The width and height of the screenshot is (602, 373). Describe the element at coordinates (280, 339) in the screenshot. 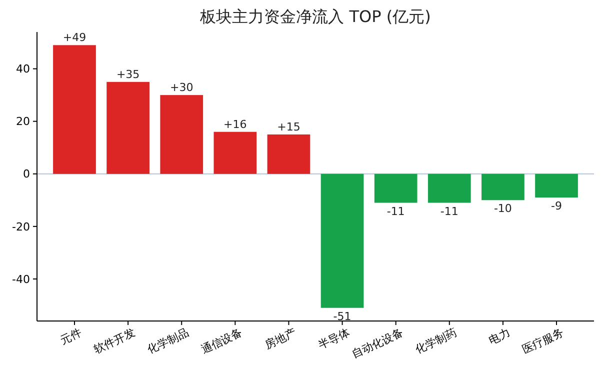

I see `x-tick-label: 房地产` at that location.